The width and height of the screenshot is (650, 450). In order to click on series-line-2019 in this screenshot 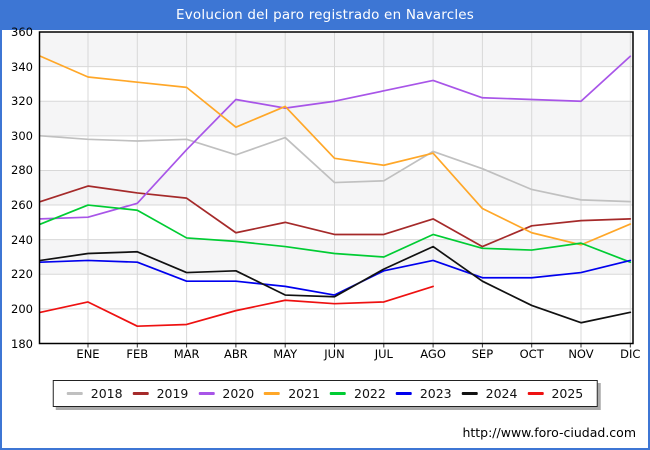, I will do `click(335, 216)`.